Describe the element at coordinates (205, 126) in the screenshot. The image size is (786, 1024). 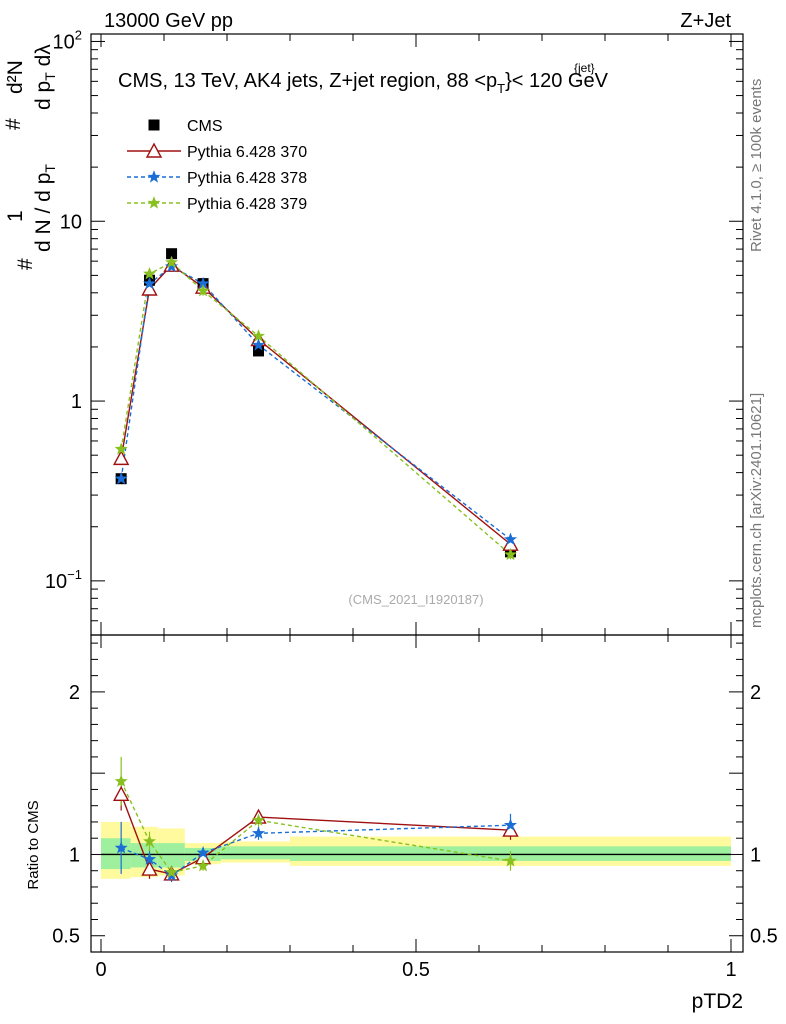
I see `legend-label-0: CMS` at that location.